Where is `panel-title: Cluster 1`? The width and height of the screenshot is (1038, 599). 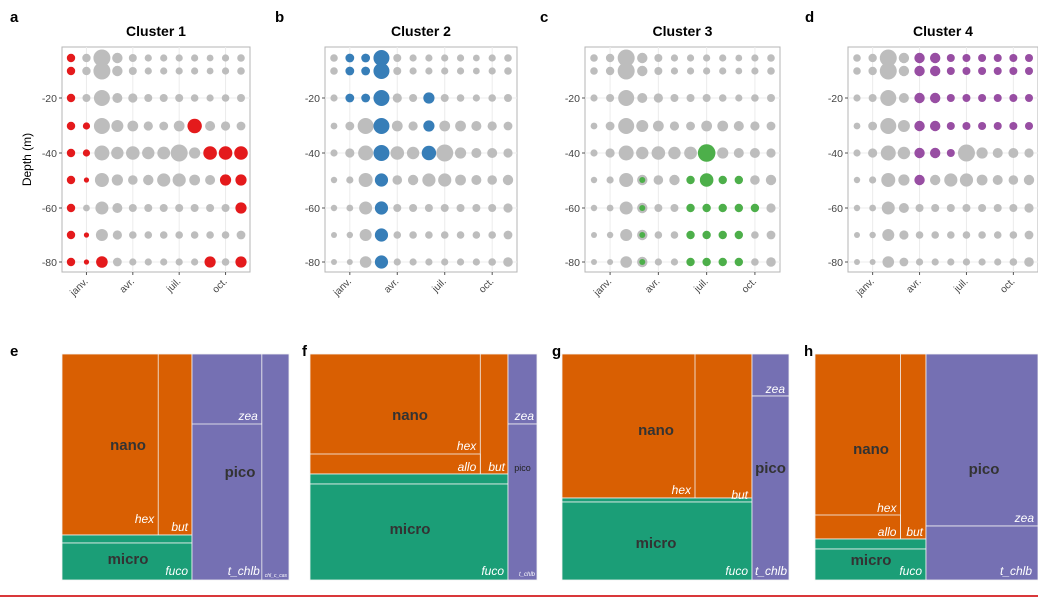
panel-title: Cluster 1 is located at coordinates (156, 31).